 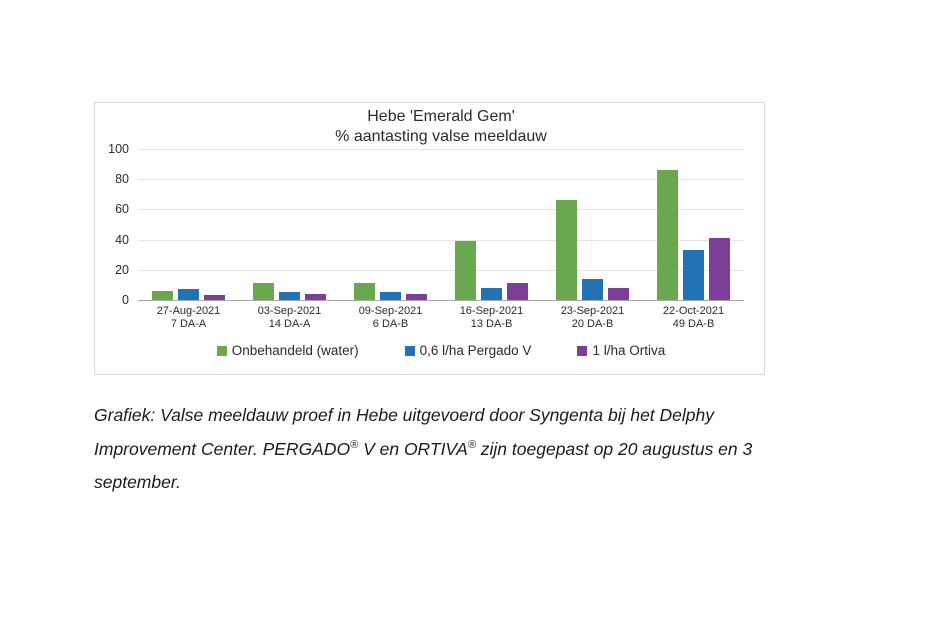 I want to click on x-tick-line: 03-Sep-2021, so click(x=289, y=311).